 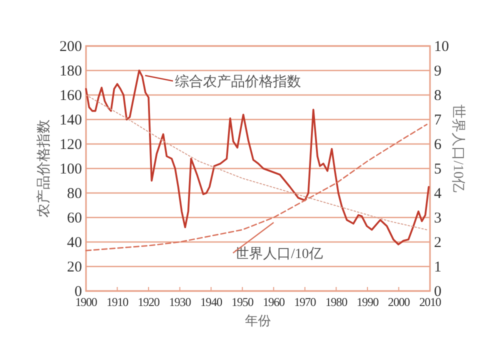 What do you see at coordinates (438, 194) in the screenshot?
I see `y2-tick-label: 4` at bounding box center [438, 194].